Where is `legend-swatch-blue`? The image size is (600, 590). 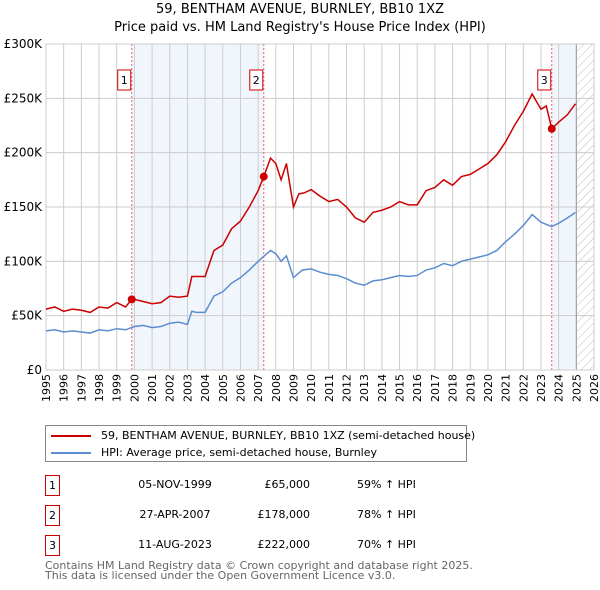 legend-swatch-blue is located at coordinates (71, 453).